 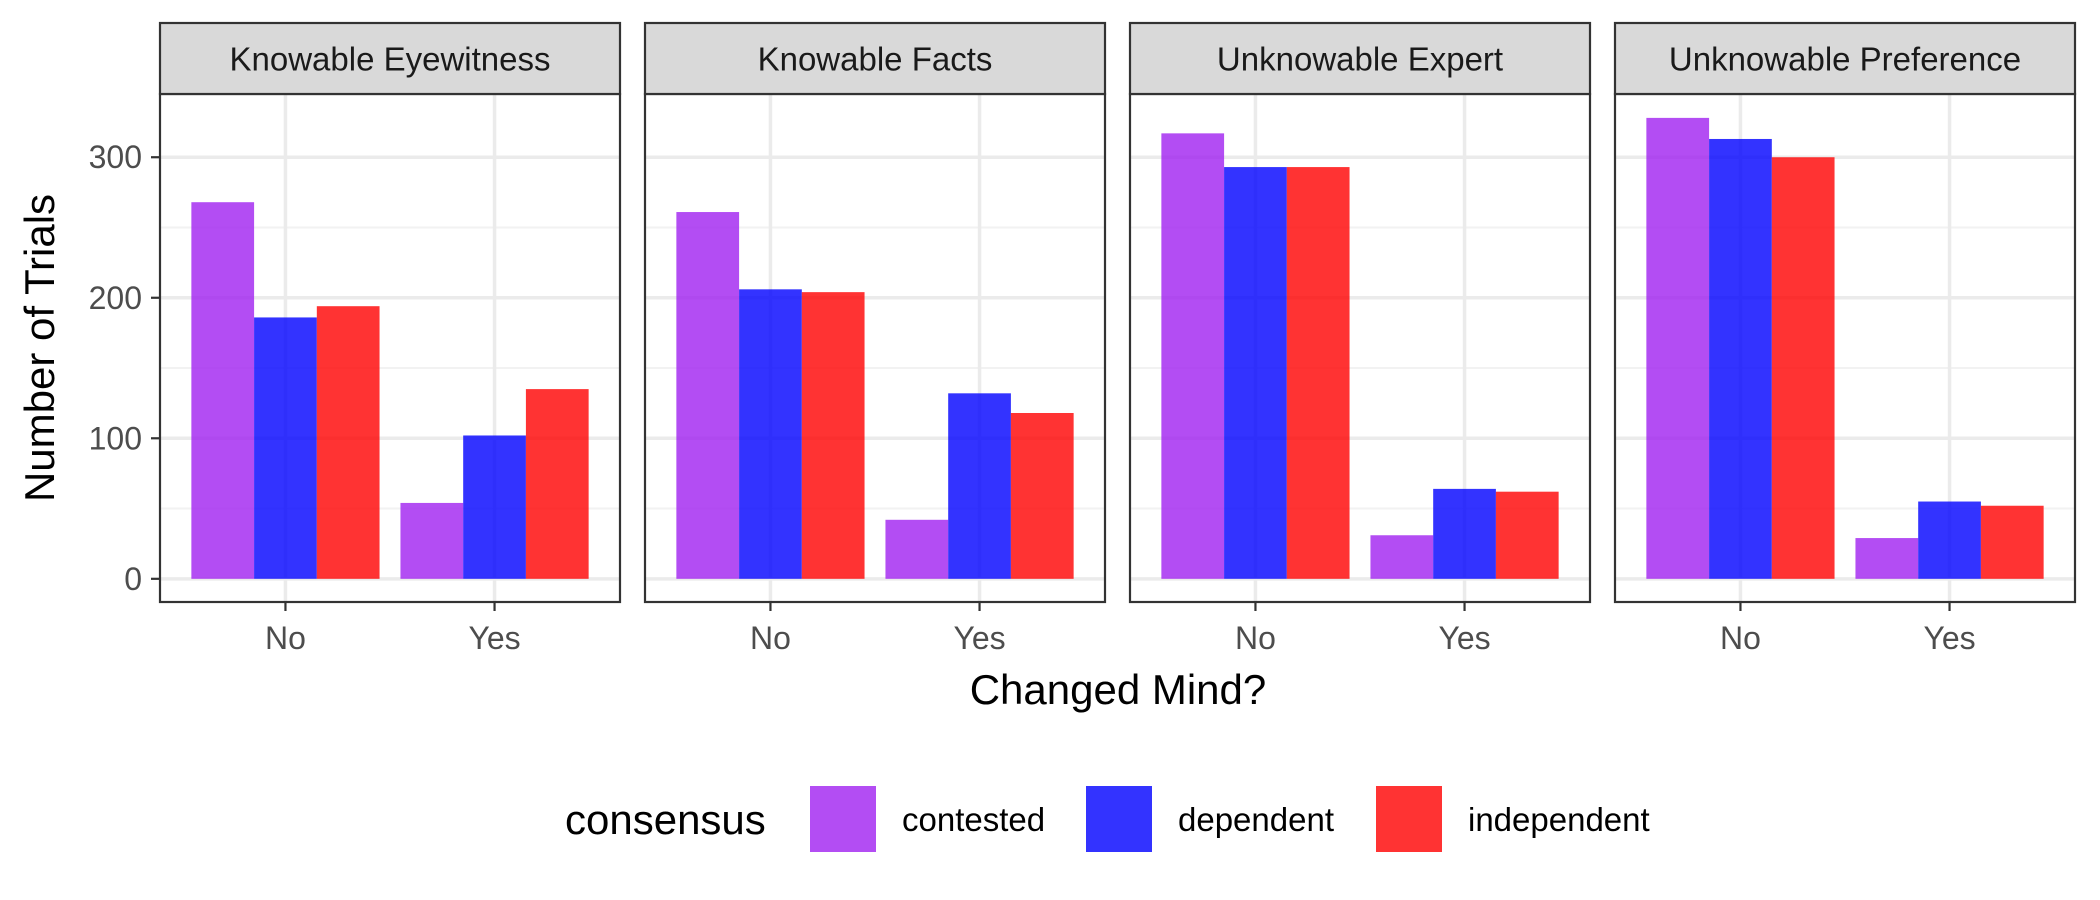 I want to click on legend-key-contested, so click(x=843, y=819).